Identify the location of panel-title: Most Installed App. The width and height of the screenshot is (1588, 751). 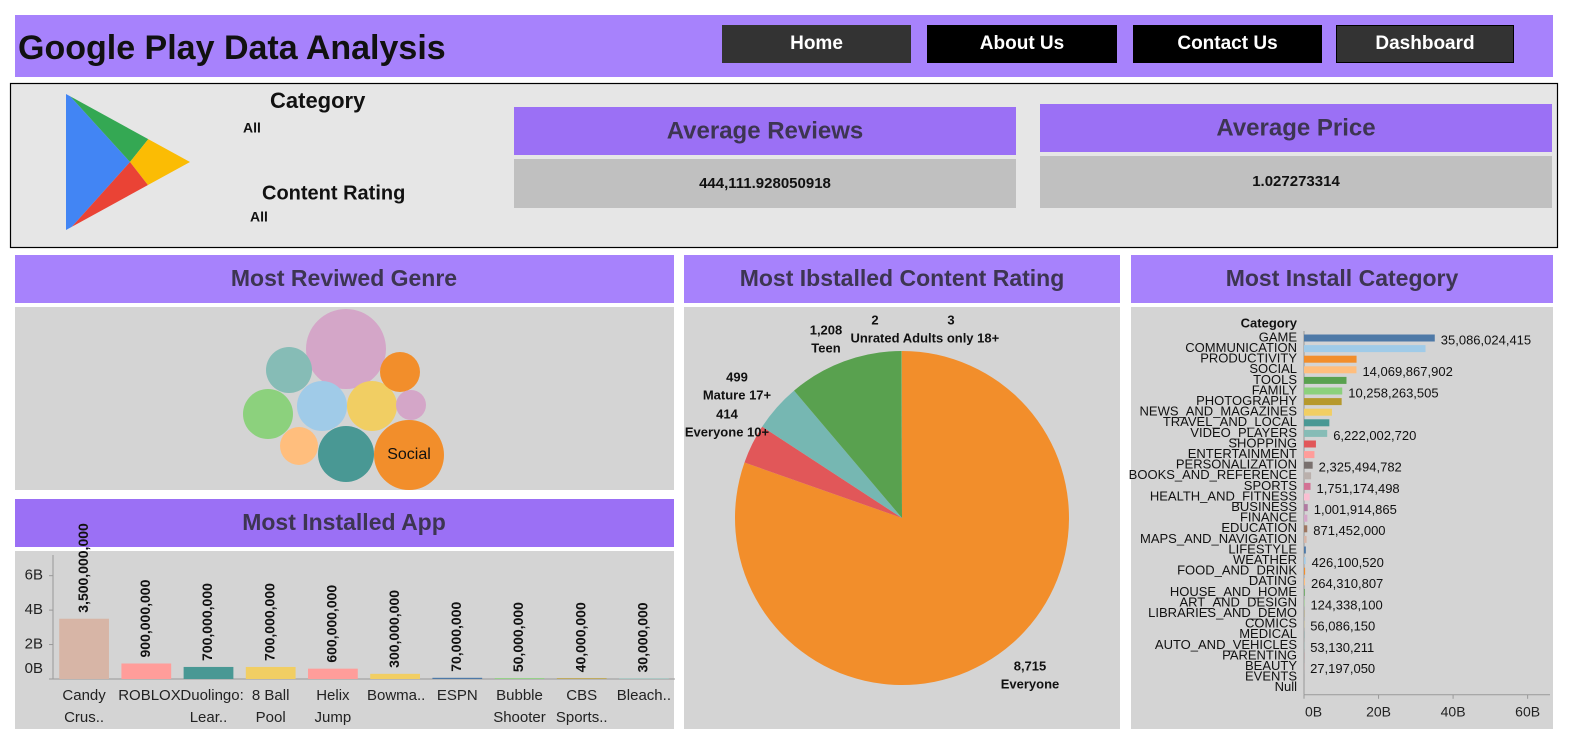
(344, 522).